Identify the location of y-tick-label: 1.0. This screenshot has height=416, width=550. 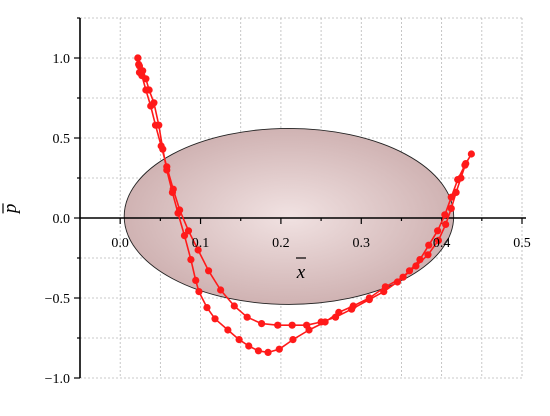
(62, 59).